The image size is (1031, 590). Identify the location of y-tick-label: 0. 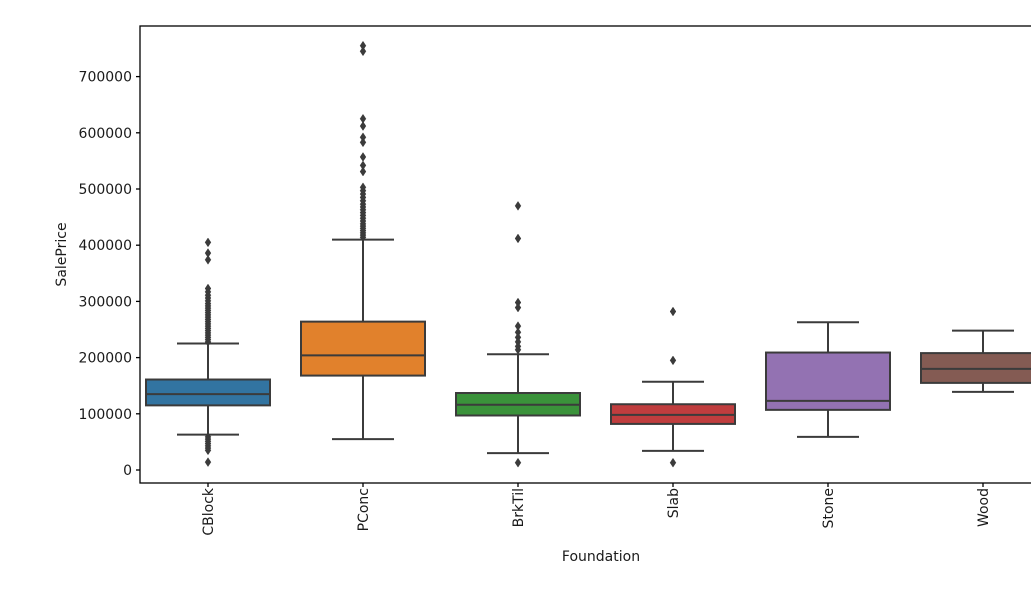
(127, 471).